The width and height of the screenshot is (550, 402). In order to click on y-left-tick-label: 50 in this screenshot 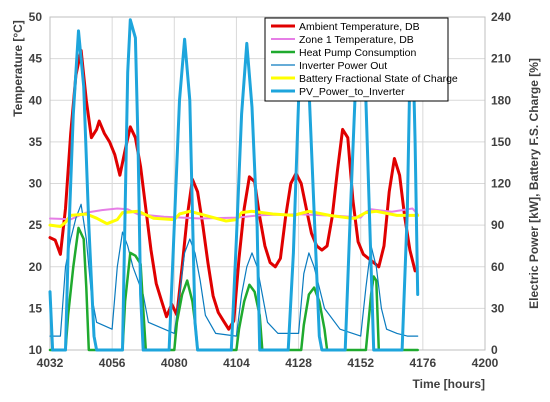, I will do `click(36, 17)`.